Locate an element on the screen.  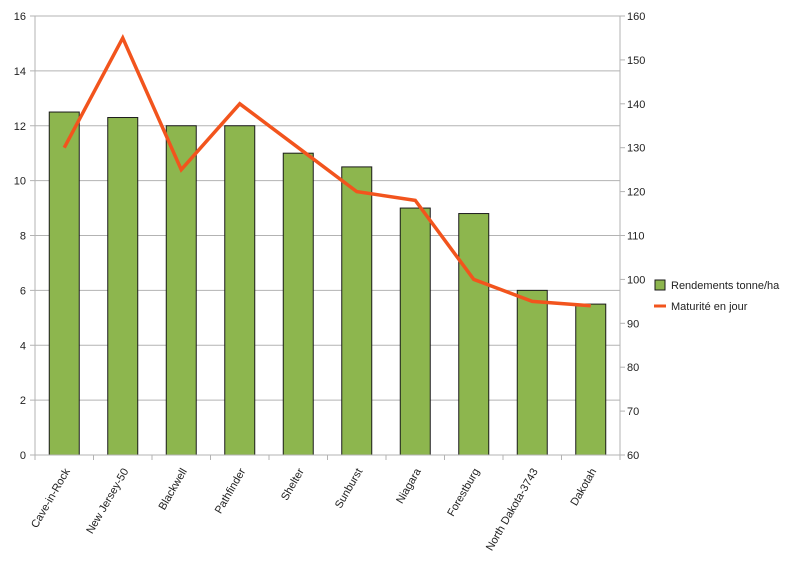
legend-label-line: Maturité en jour is located at coordinates (709, 307).